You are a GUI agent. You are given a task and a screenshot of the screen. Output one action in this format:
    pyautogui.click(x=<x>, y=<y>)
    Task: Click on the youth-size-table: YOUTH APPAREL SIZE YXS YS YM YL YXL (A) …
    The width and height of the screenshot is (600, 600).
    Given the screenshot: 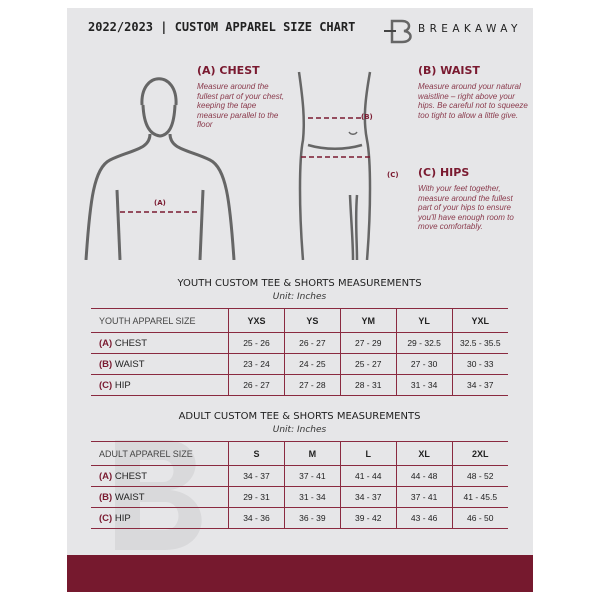 What is the action you would take?
    pyautogui.click(x=299, y=352)
    